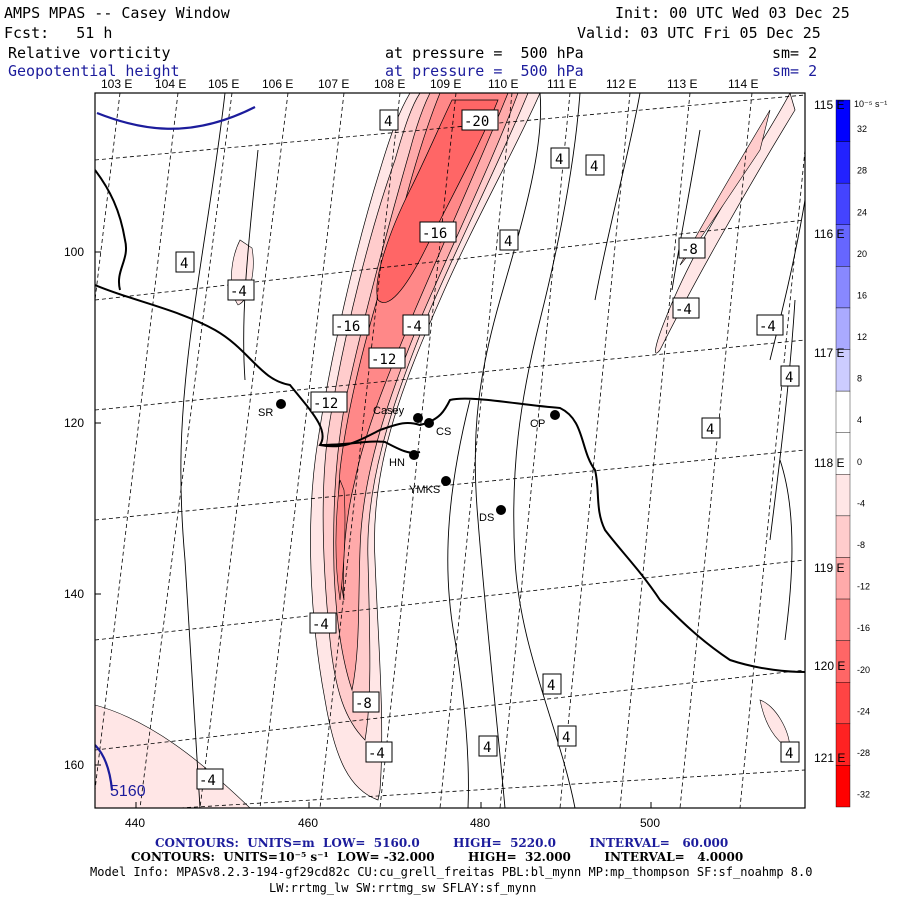 This screenshot has height=900, width=900. What do you see at coordinates (224, 84) in the screenshot?
I see `lon-label-top: 105 E` at bounding box center [224, 84].